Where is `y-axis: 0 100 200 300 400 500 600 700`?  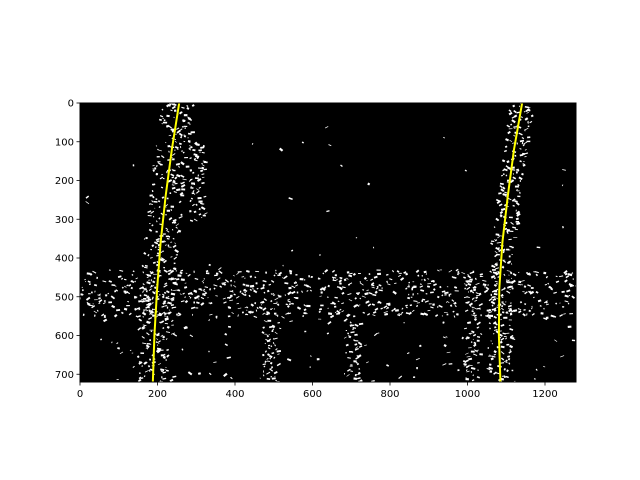 y-axis: 0 100 200 300 400 500 600 700 is located at coordinates (67, 240).